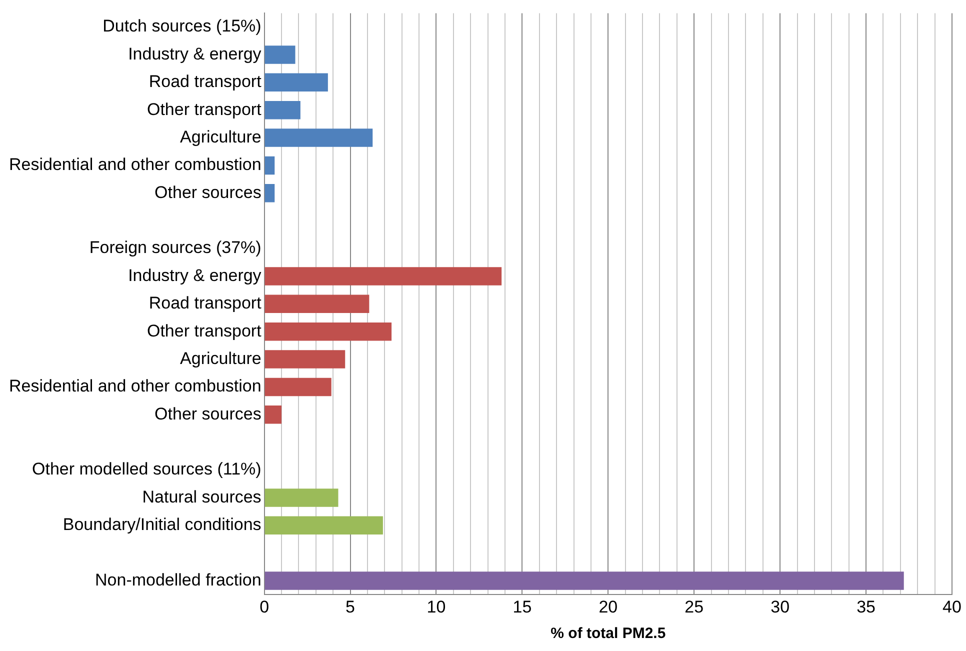  I want to click on x-tick-label: 10, so click(436, 606).